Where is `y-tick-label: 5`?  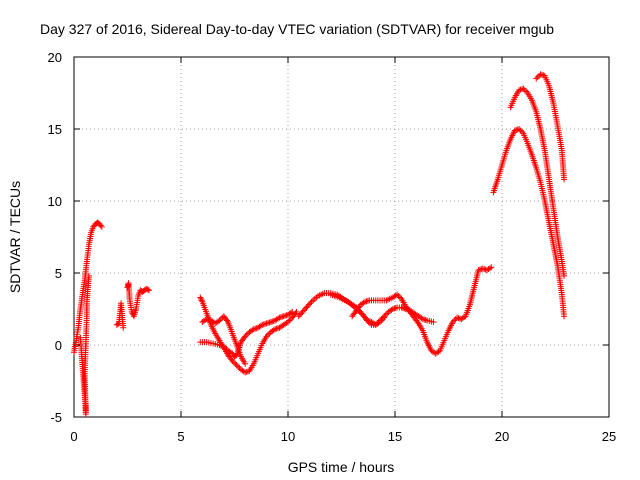
y-tick-label: 5 is located at coordinates (58, 273).